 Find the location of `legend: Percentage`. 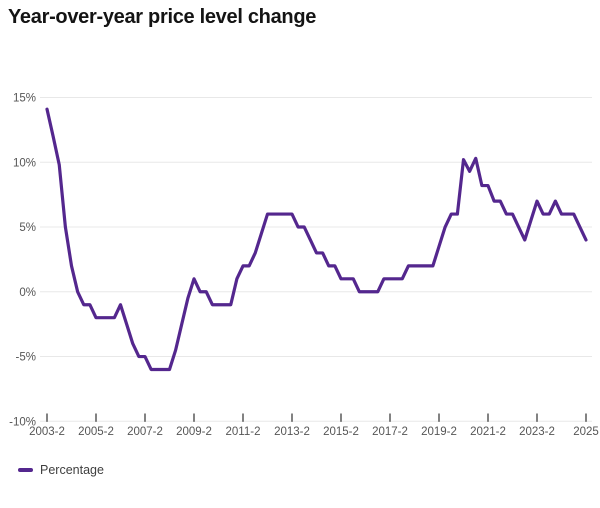

legend: Percentage is located at coordinates (61, 470).